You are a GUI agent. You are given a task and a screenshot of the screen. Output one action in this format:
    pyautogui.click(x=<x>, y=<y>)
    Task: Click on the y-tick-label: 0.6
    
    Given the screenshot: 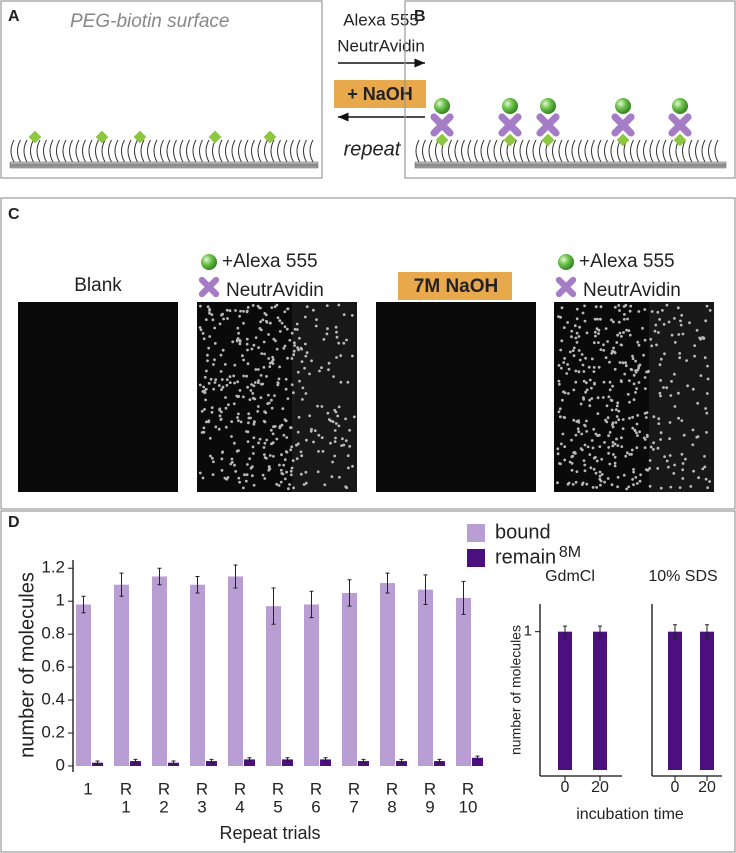 What is the action you would take?
    pyautogui.click(x=53, y=666)
    